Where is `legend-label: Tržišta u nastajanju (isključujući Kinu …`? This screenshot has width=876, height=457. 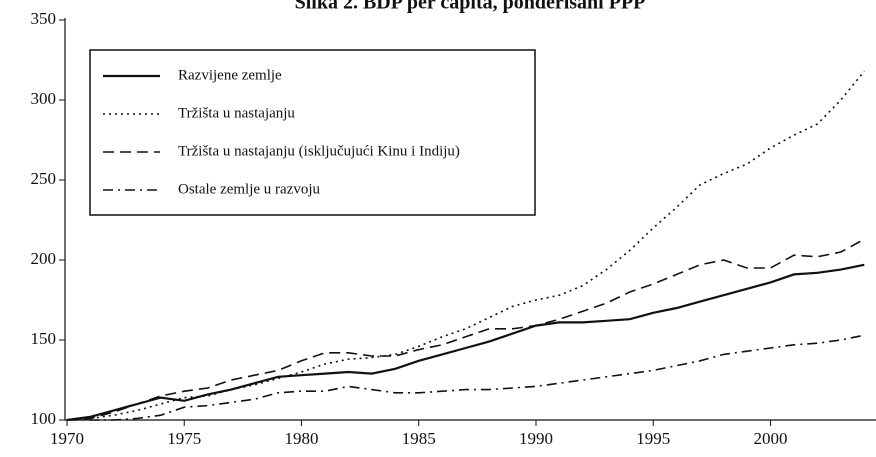
legend-label: Tržišta u nastajanju (isključujući Kinu … is located at coordinates (319, 151).